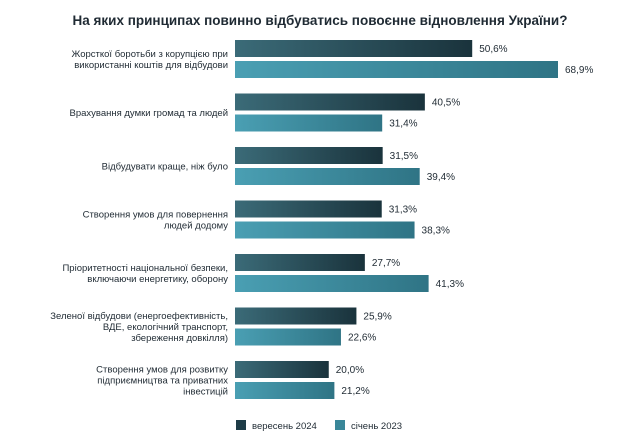 Image resolution: width=640 pixels, height=441 pixels. What do you see at coordinates (362, 338) in the screenshot?
I see `value-label: 22,6%` at bounding box center [362, 338].